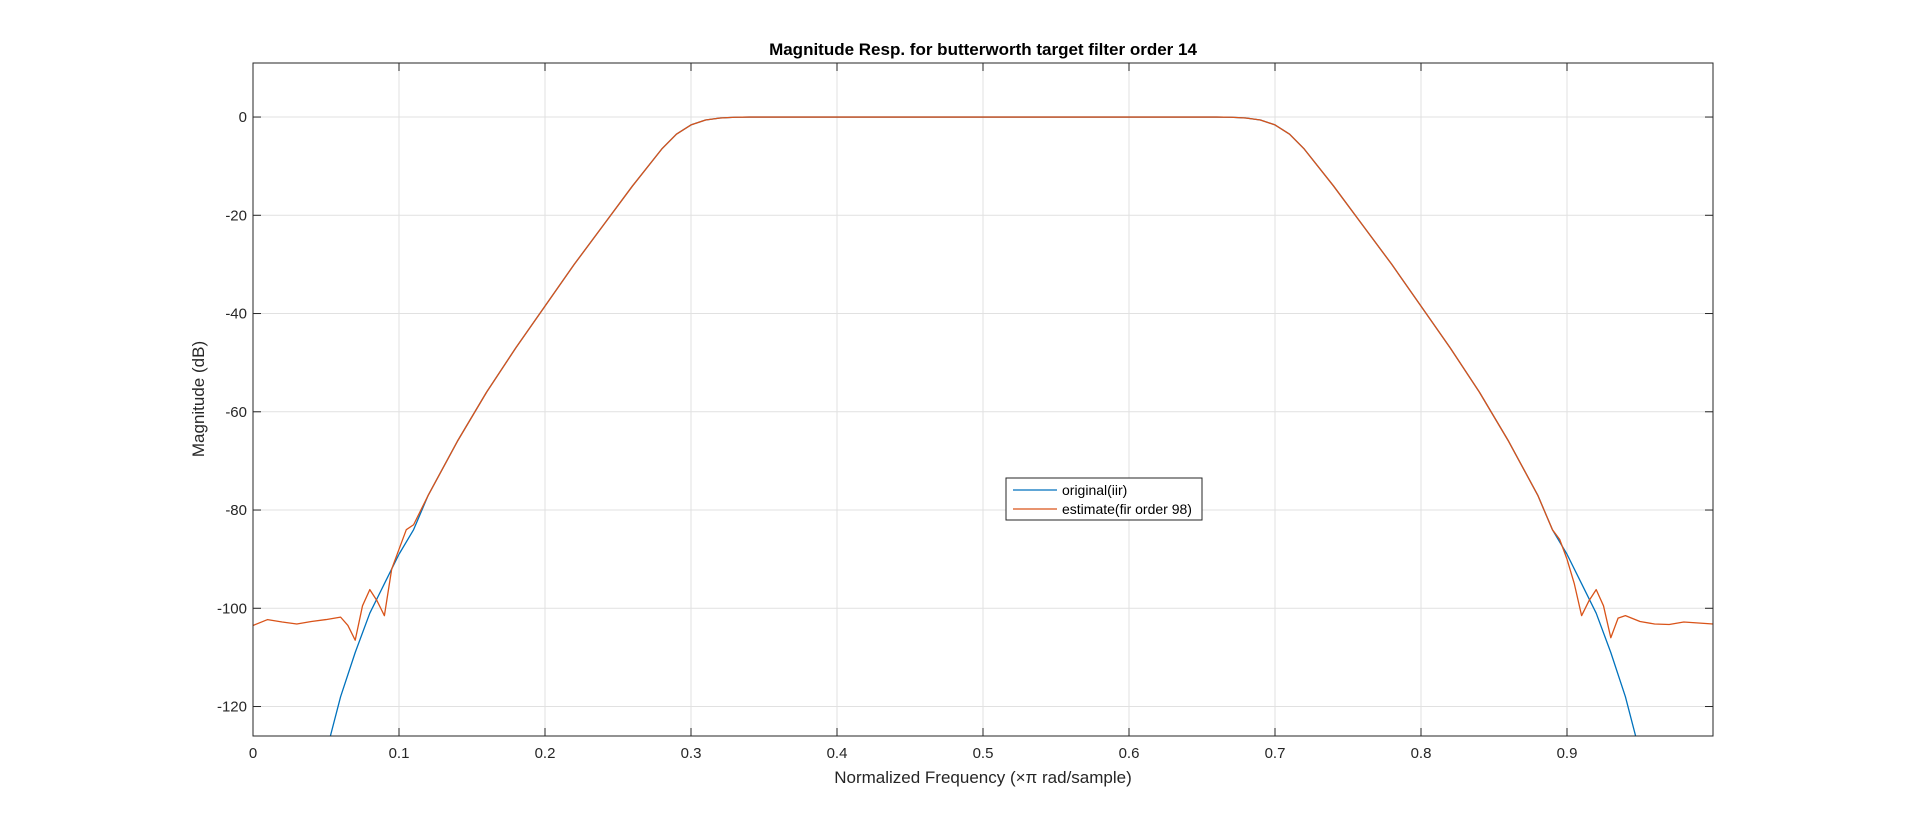  Describe the element at coordinates (253, 753) in the screenshot. I see `x-tick-label: 0` at that location.